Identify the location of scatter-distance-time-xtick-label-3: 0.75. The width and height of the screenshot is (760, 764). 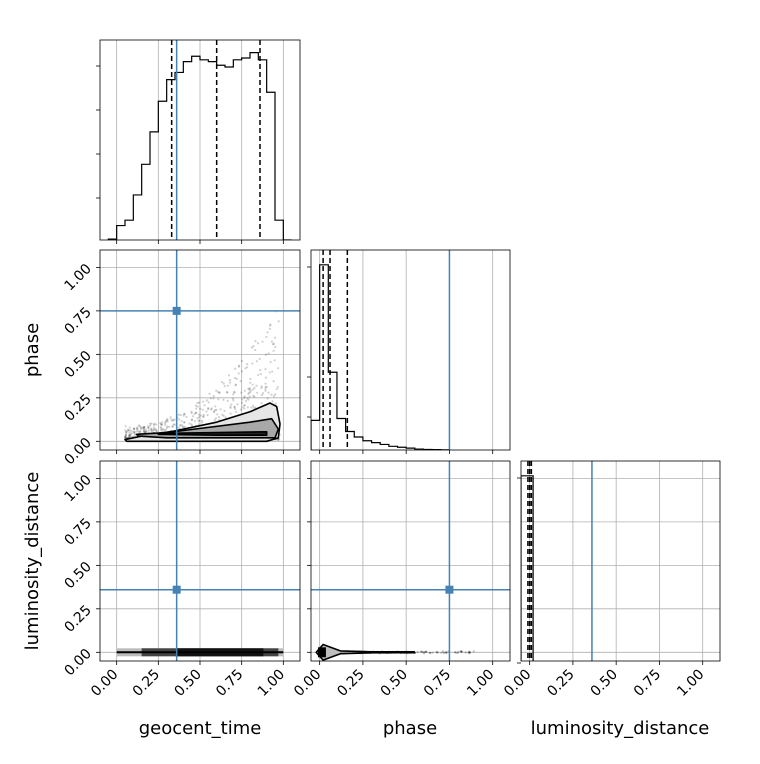
(229, 683).